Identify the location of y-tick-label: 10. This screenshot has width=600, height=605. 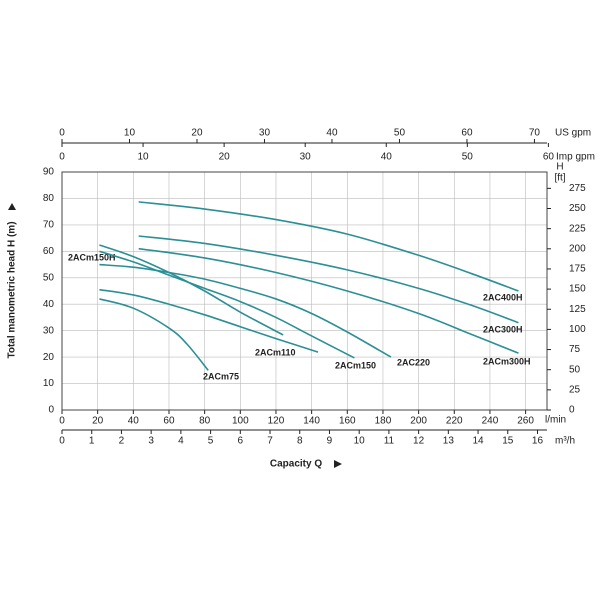
(49, 383).